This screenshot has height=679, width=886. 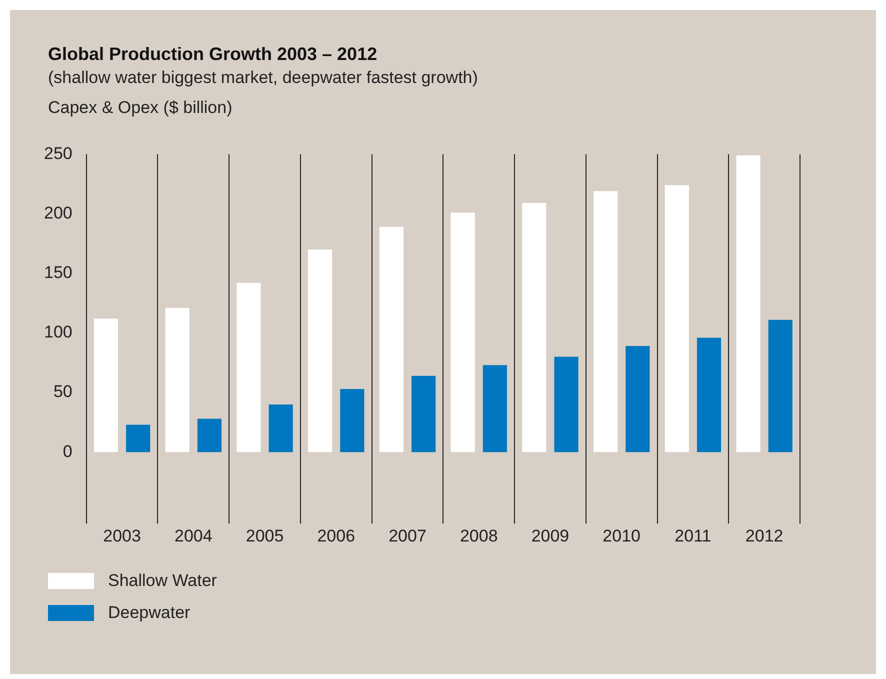 I want to click on legend-label: Shallow Water, so click(x=162, y=581).